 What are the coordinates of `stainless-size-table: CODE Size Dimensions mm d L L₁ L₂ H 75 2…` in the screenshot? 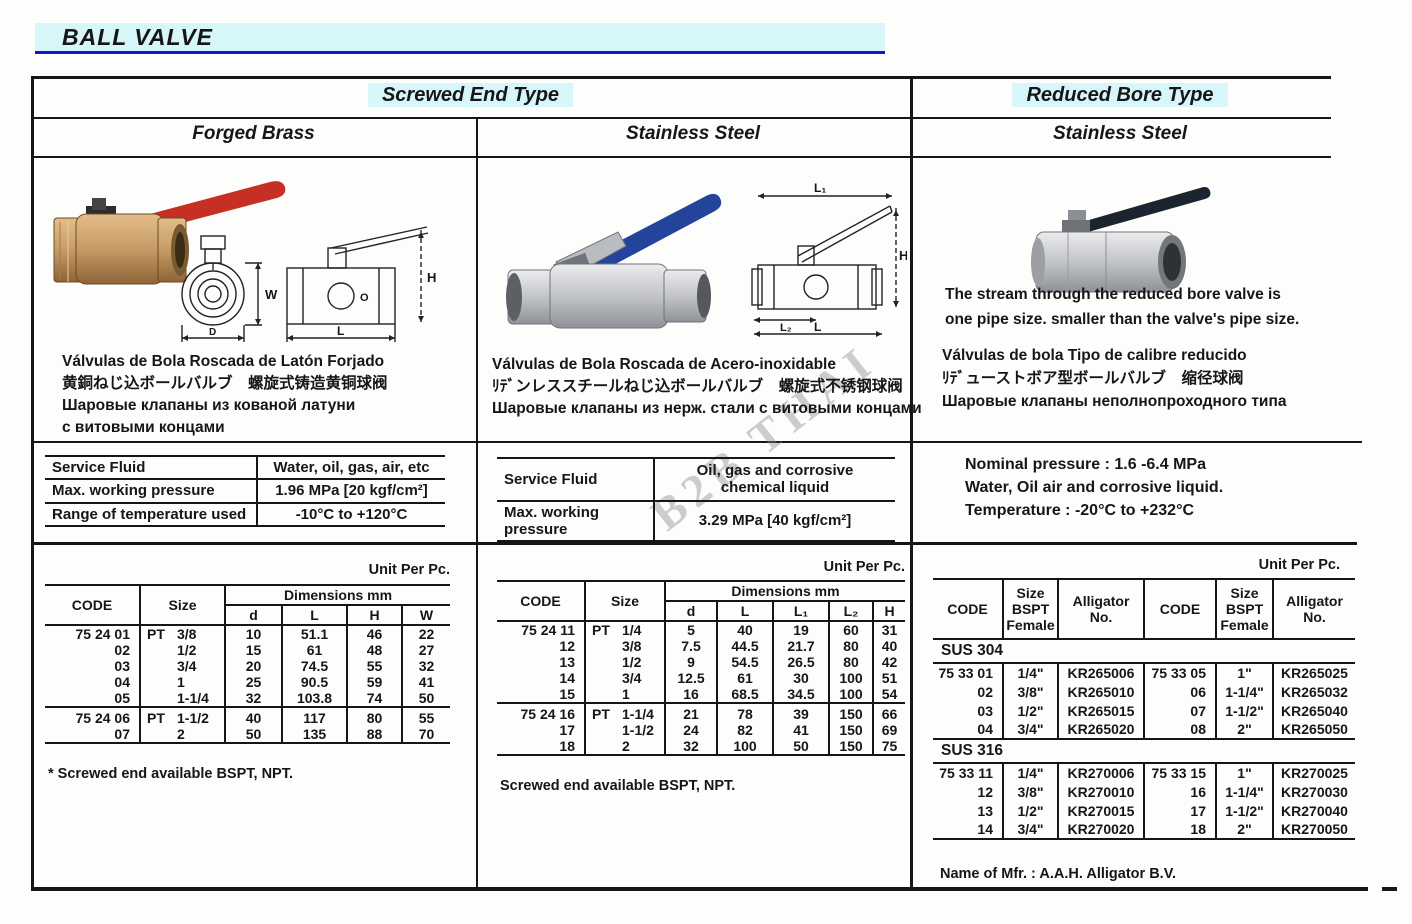 It's located at (701, 668).